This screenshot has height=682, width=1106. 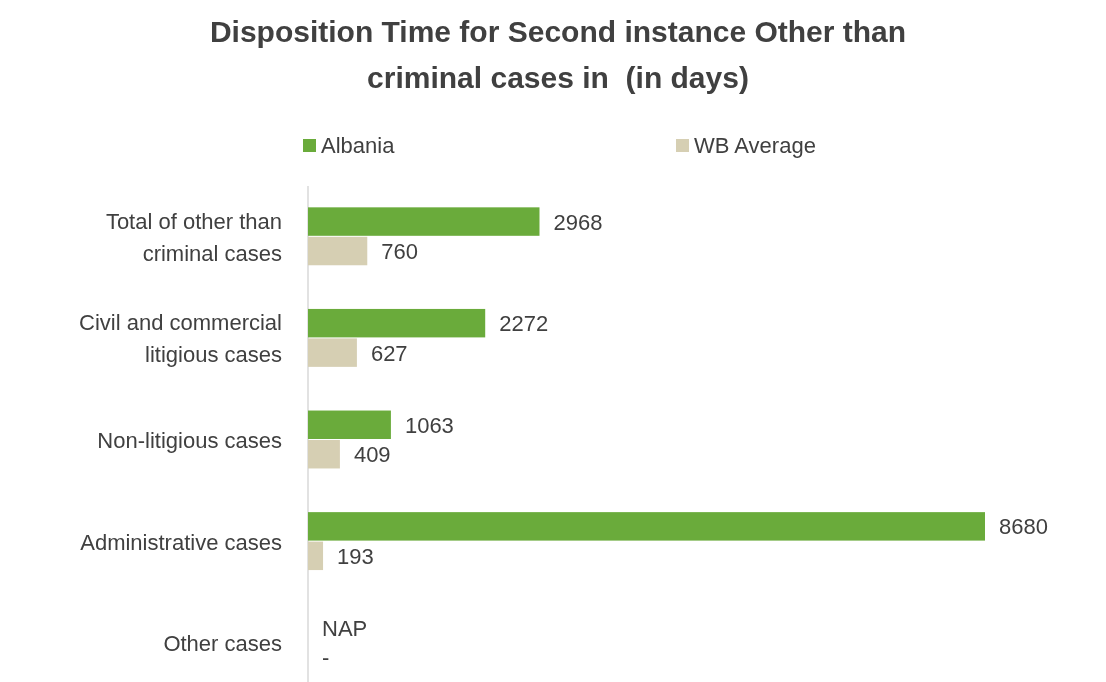 What do you see at coordinates (345, 628) in the screenshot?
I see `text: NAP` at bounding box center [345, 628].